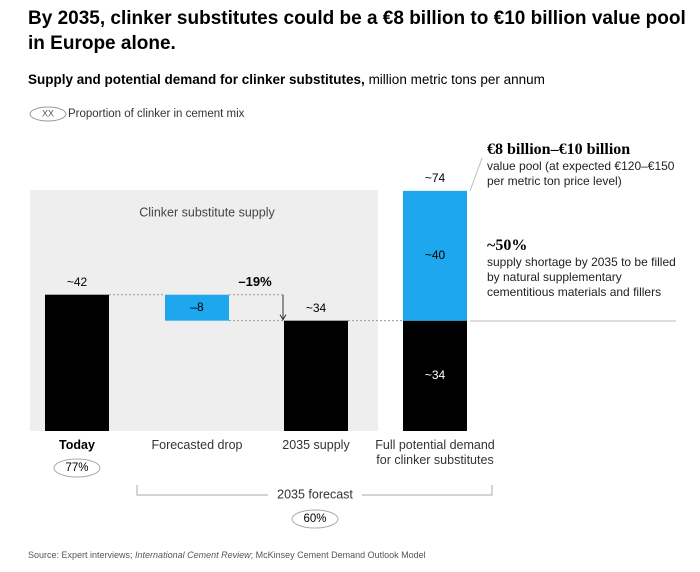  What do you see at coordinates (435, 178) in the screenshot?
I see `total-label: ~74` at bounding box center [435, 178].